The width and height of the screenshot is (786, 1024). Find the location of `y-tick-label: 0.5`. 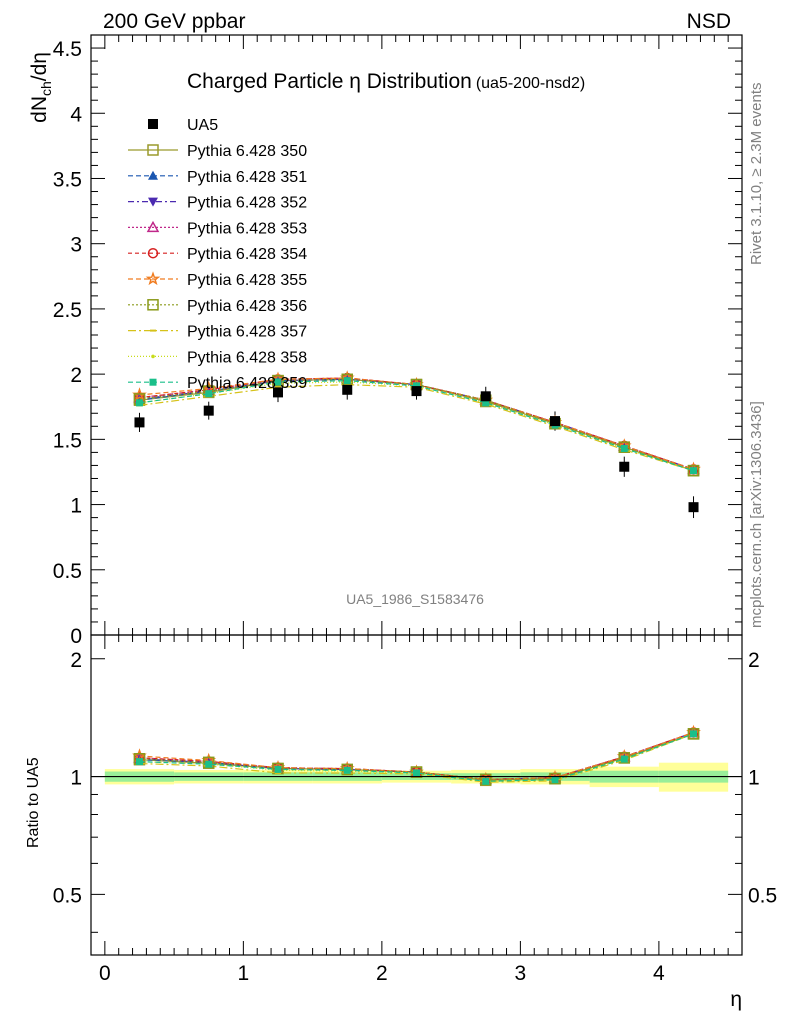

y-tick-label: 0.5 is located at coordinates (67, 571).